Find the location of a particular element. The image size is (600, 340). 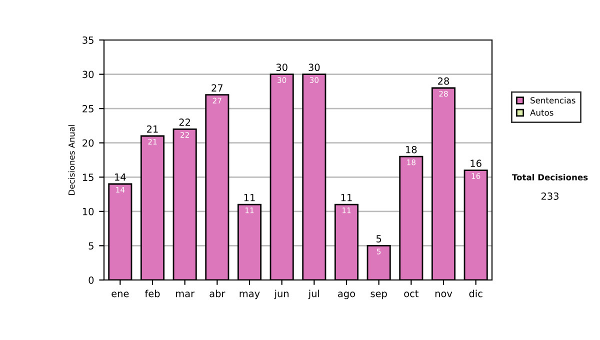

total-label: 14 is located at coordinates (120, 177).